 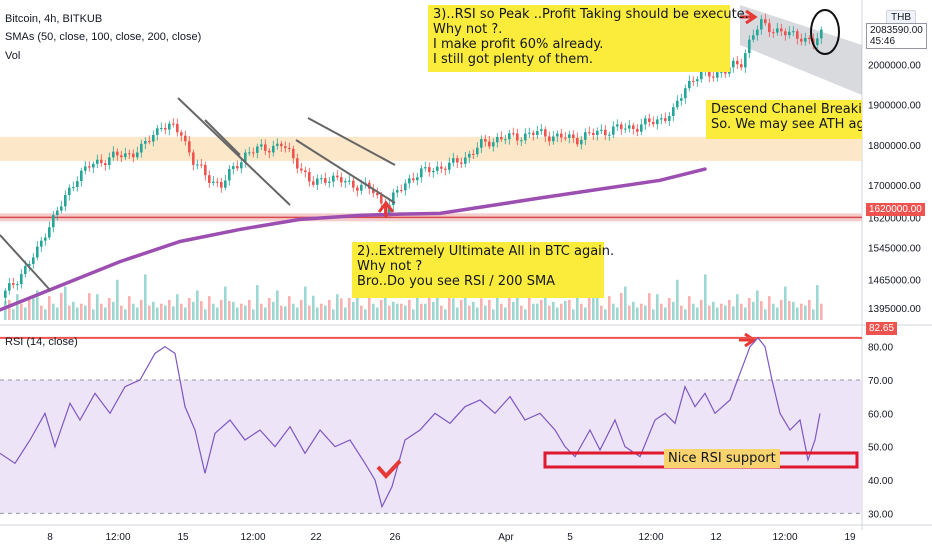 I want to click on rsi-checkmark, so click(x=389, y=469).